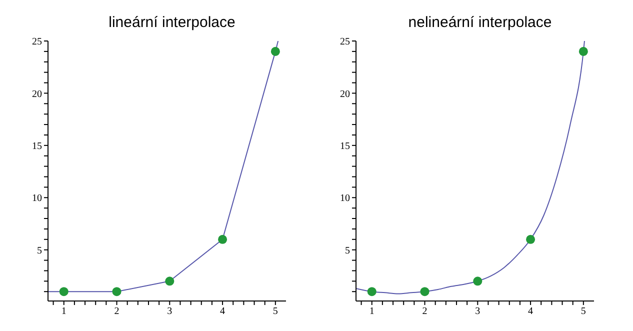  What do you see at coordinates (480, 22) in the screenshot?
I see `chart-title: nelineární interpolace` at bounding box center [480, 22].